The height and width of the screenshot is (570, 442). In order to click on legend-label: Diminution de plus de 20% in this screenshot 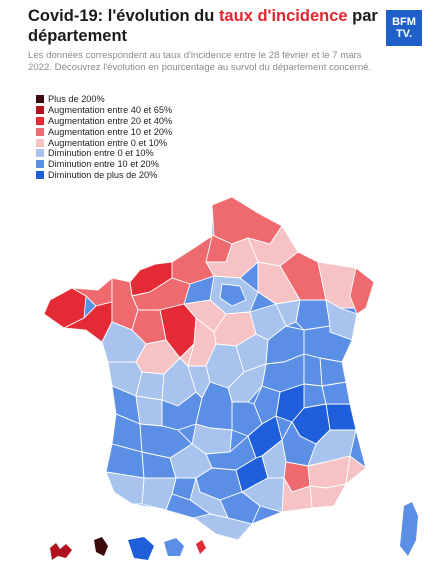, I will do `click(103, 174)`.